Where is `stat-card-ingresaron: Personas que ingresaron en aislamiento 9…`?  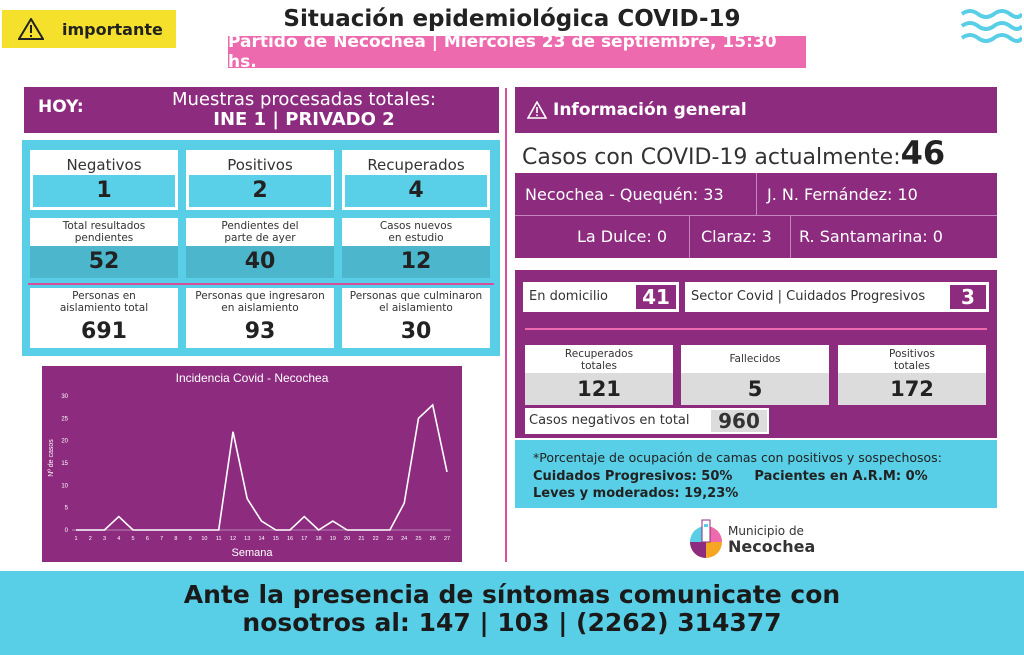
stat-card-ingresaron: Personas que ingresaron en aislamiento 9… is located at coordinates (260, 318).